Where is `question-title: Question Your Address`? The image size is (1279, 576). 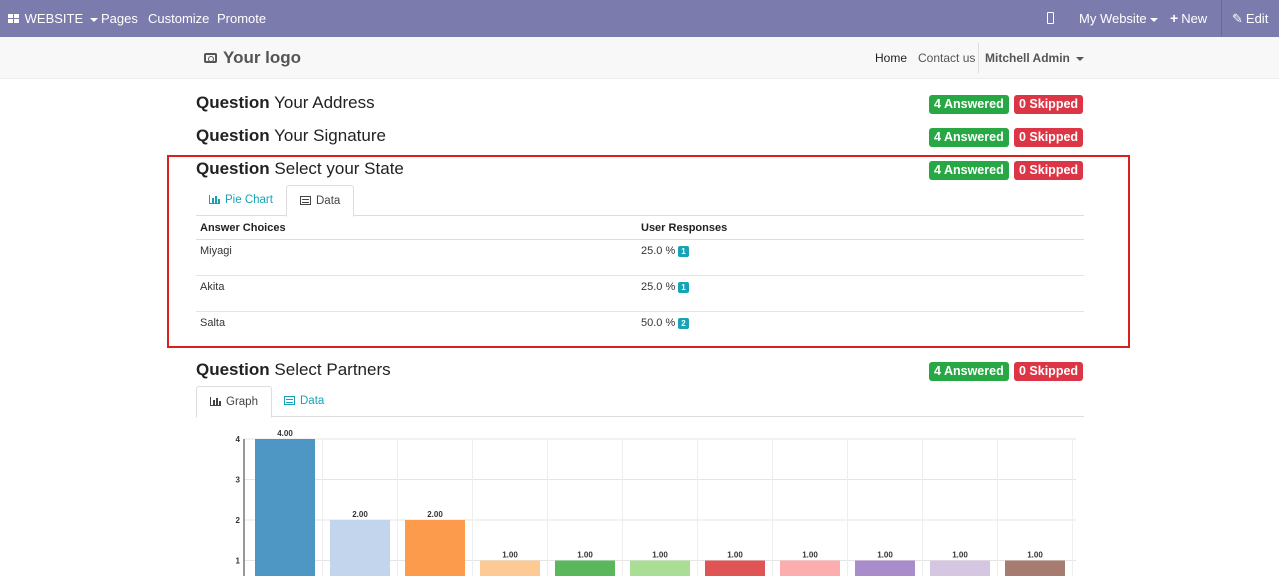 question-title: Question Your Address is located at coordinates (285, 103).